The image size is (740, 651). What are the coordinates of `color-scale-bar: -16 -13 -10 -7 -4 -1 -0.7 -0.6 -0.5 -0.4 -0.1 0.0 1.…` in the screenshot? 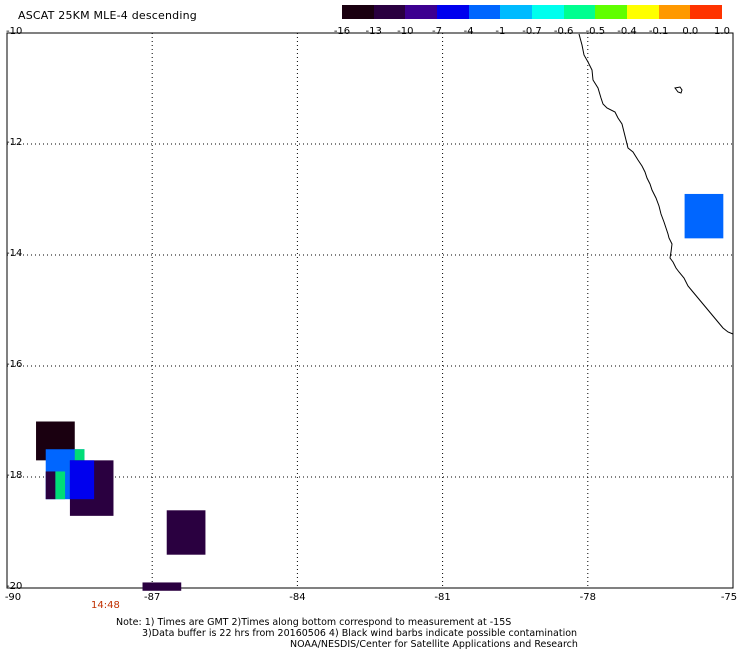 It's located at (532, 21).